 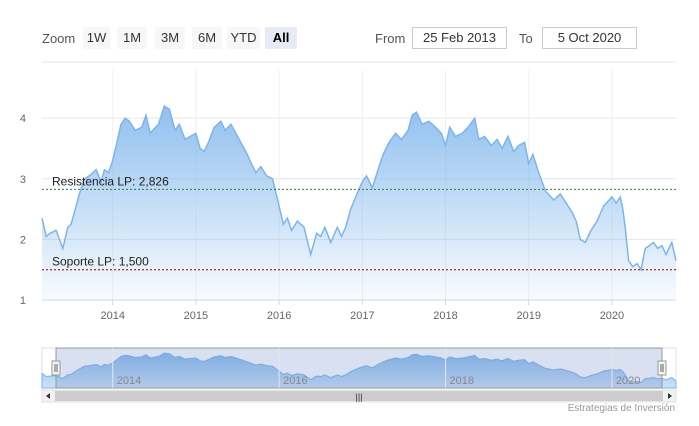 What do you see at coordinates (56, 368) in the screenshot?
I see `navigator-left-handle` at bounding box center [56, 368].